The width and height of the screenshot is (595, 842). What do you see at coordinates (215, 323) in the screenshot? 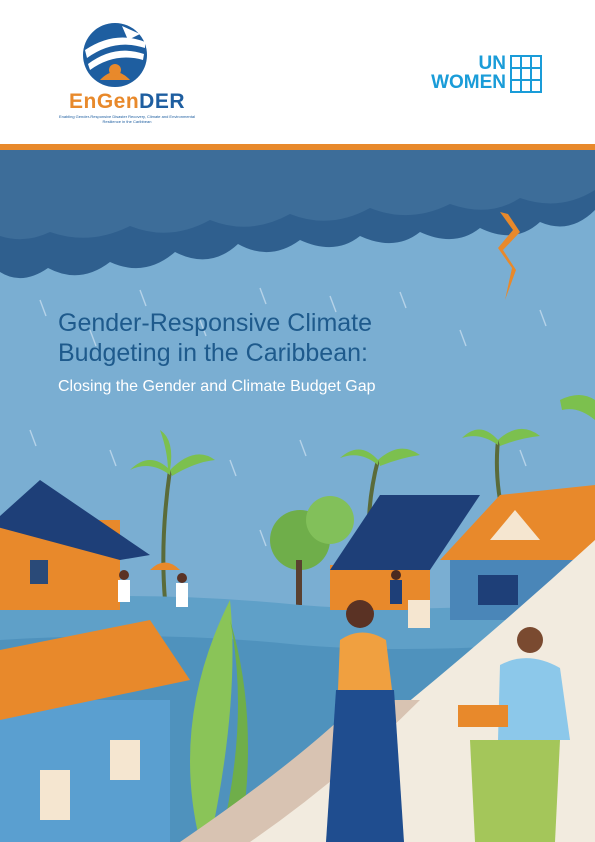
I see `cover-title-line-1: Gender-Responsive Climate` at bounding box center [215, 323].